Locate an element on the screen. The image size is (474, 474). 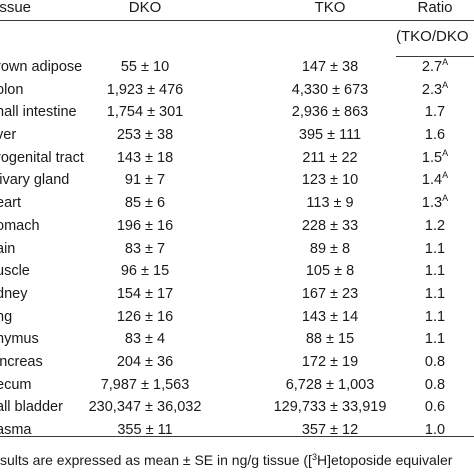
footnote-superscript: 3 is located at coordinates (314, 457).